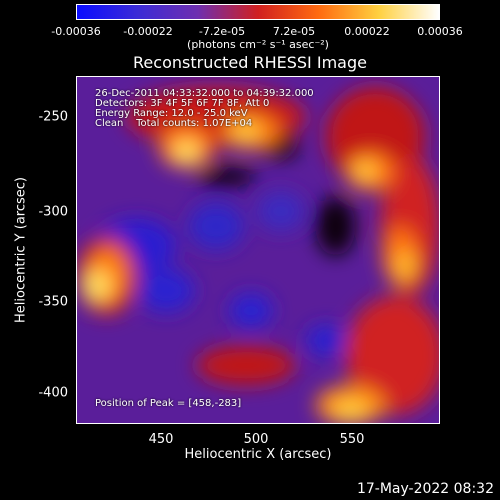 The width and height of the screenshot is (500, 500). I want to click on colorbar-tick: 7.2e-05, so click(294, 31).